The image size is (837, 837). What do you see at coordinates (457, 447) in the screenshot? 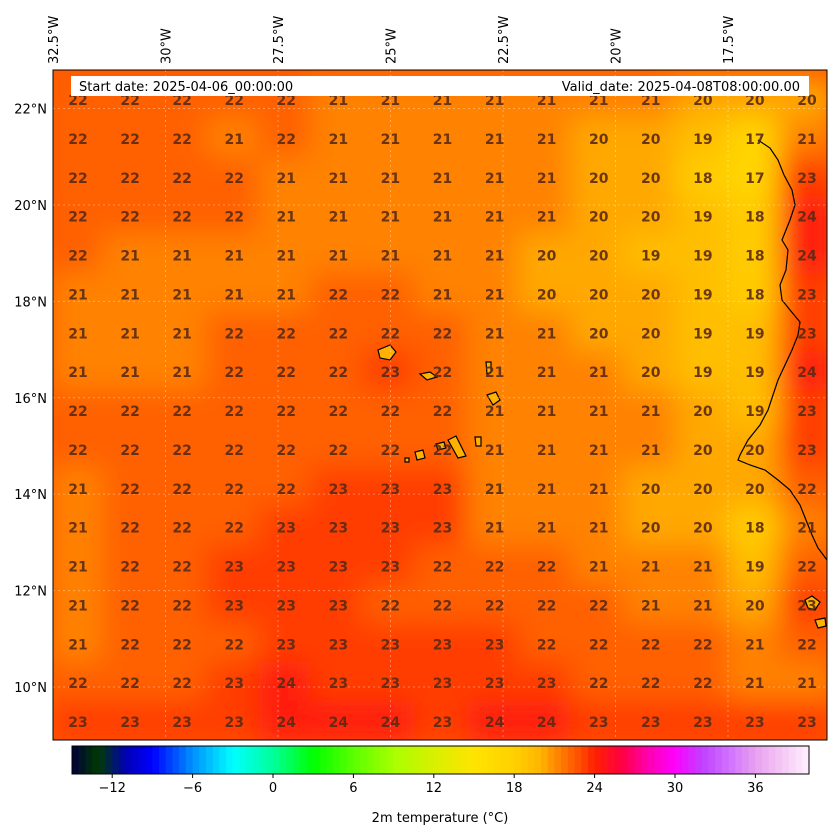
I see `island-santiago` at bounding box center [457, 447].